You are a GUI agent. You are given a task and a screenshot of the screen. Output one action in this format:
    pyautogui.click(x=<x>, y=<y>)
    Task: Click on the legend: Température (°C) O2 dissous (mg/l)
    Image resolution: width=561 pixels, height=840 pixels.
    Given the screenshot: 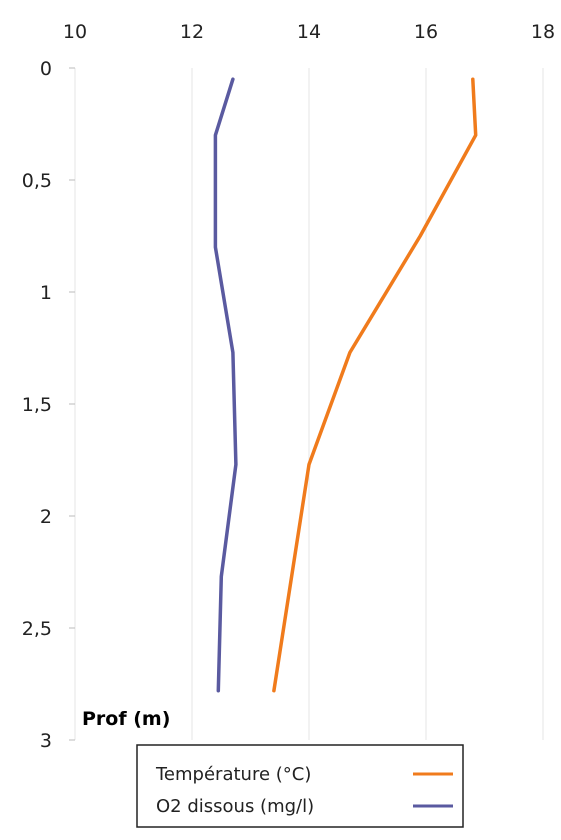 What is the action you would take?
    pyautogui.click(x=300, y=786)
    